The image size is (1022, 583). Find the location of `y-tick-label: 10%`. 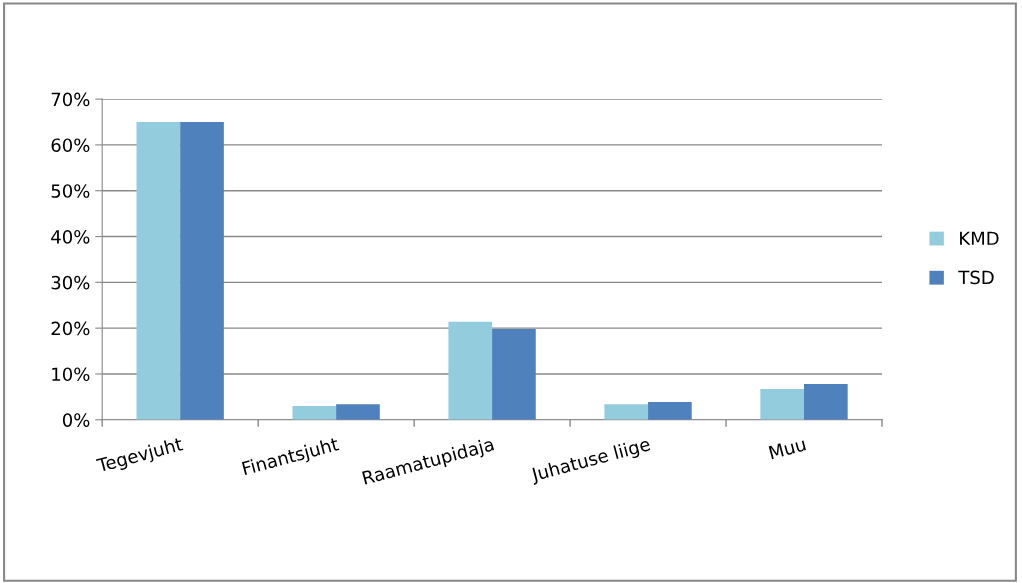

y-tick-label: 10% is located at coordinates (71, 374).